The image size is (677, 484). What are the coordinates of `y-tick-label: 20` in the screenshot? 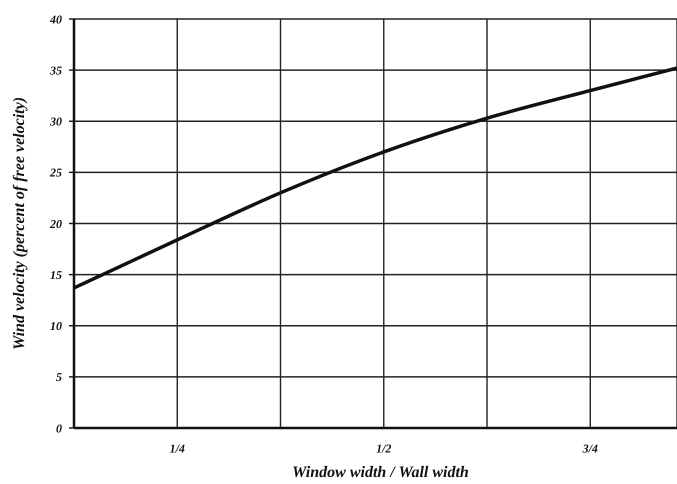 It's located at (55, 223).